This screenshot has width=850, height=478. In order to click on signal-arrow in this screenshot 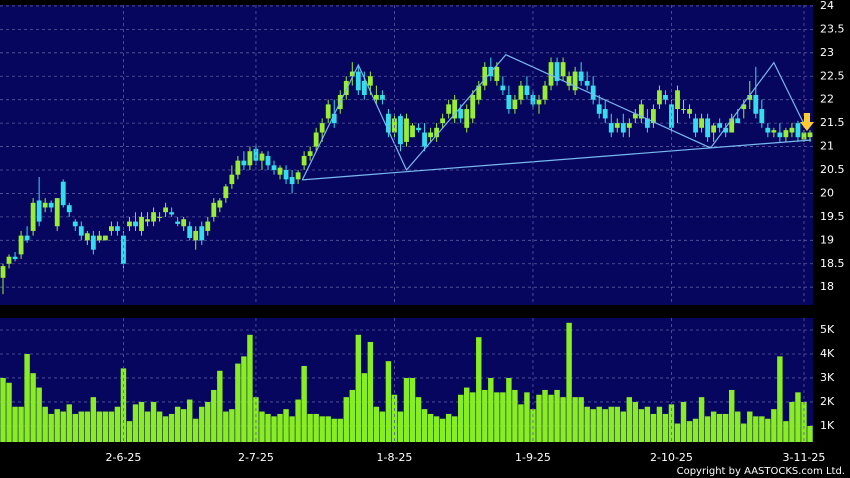, I will do `click(807, 122)`.